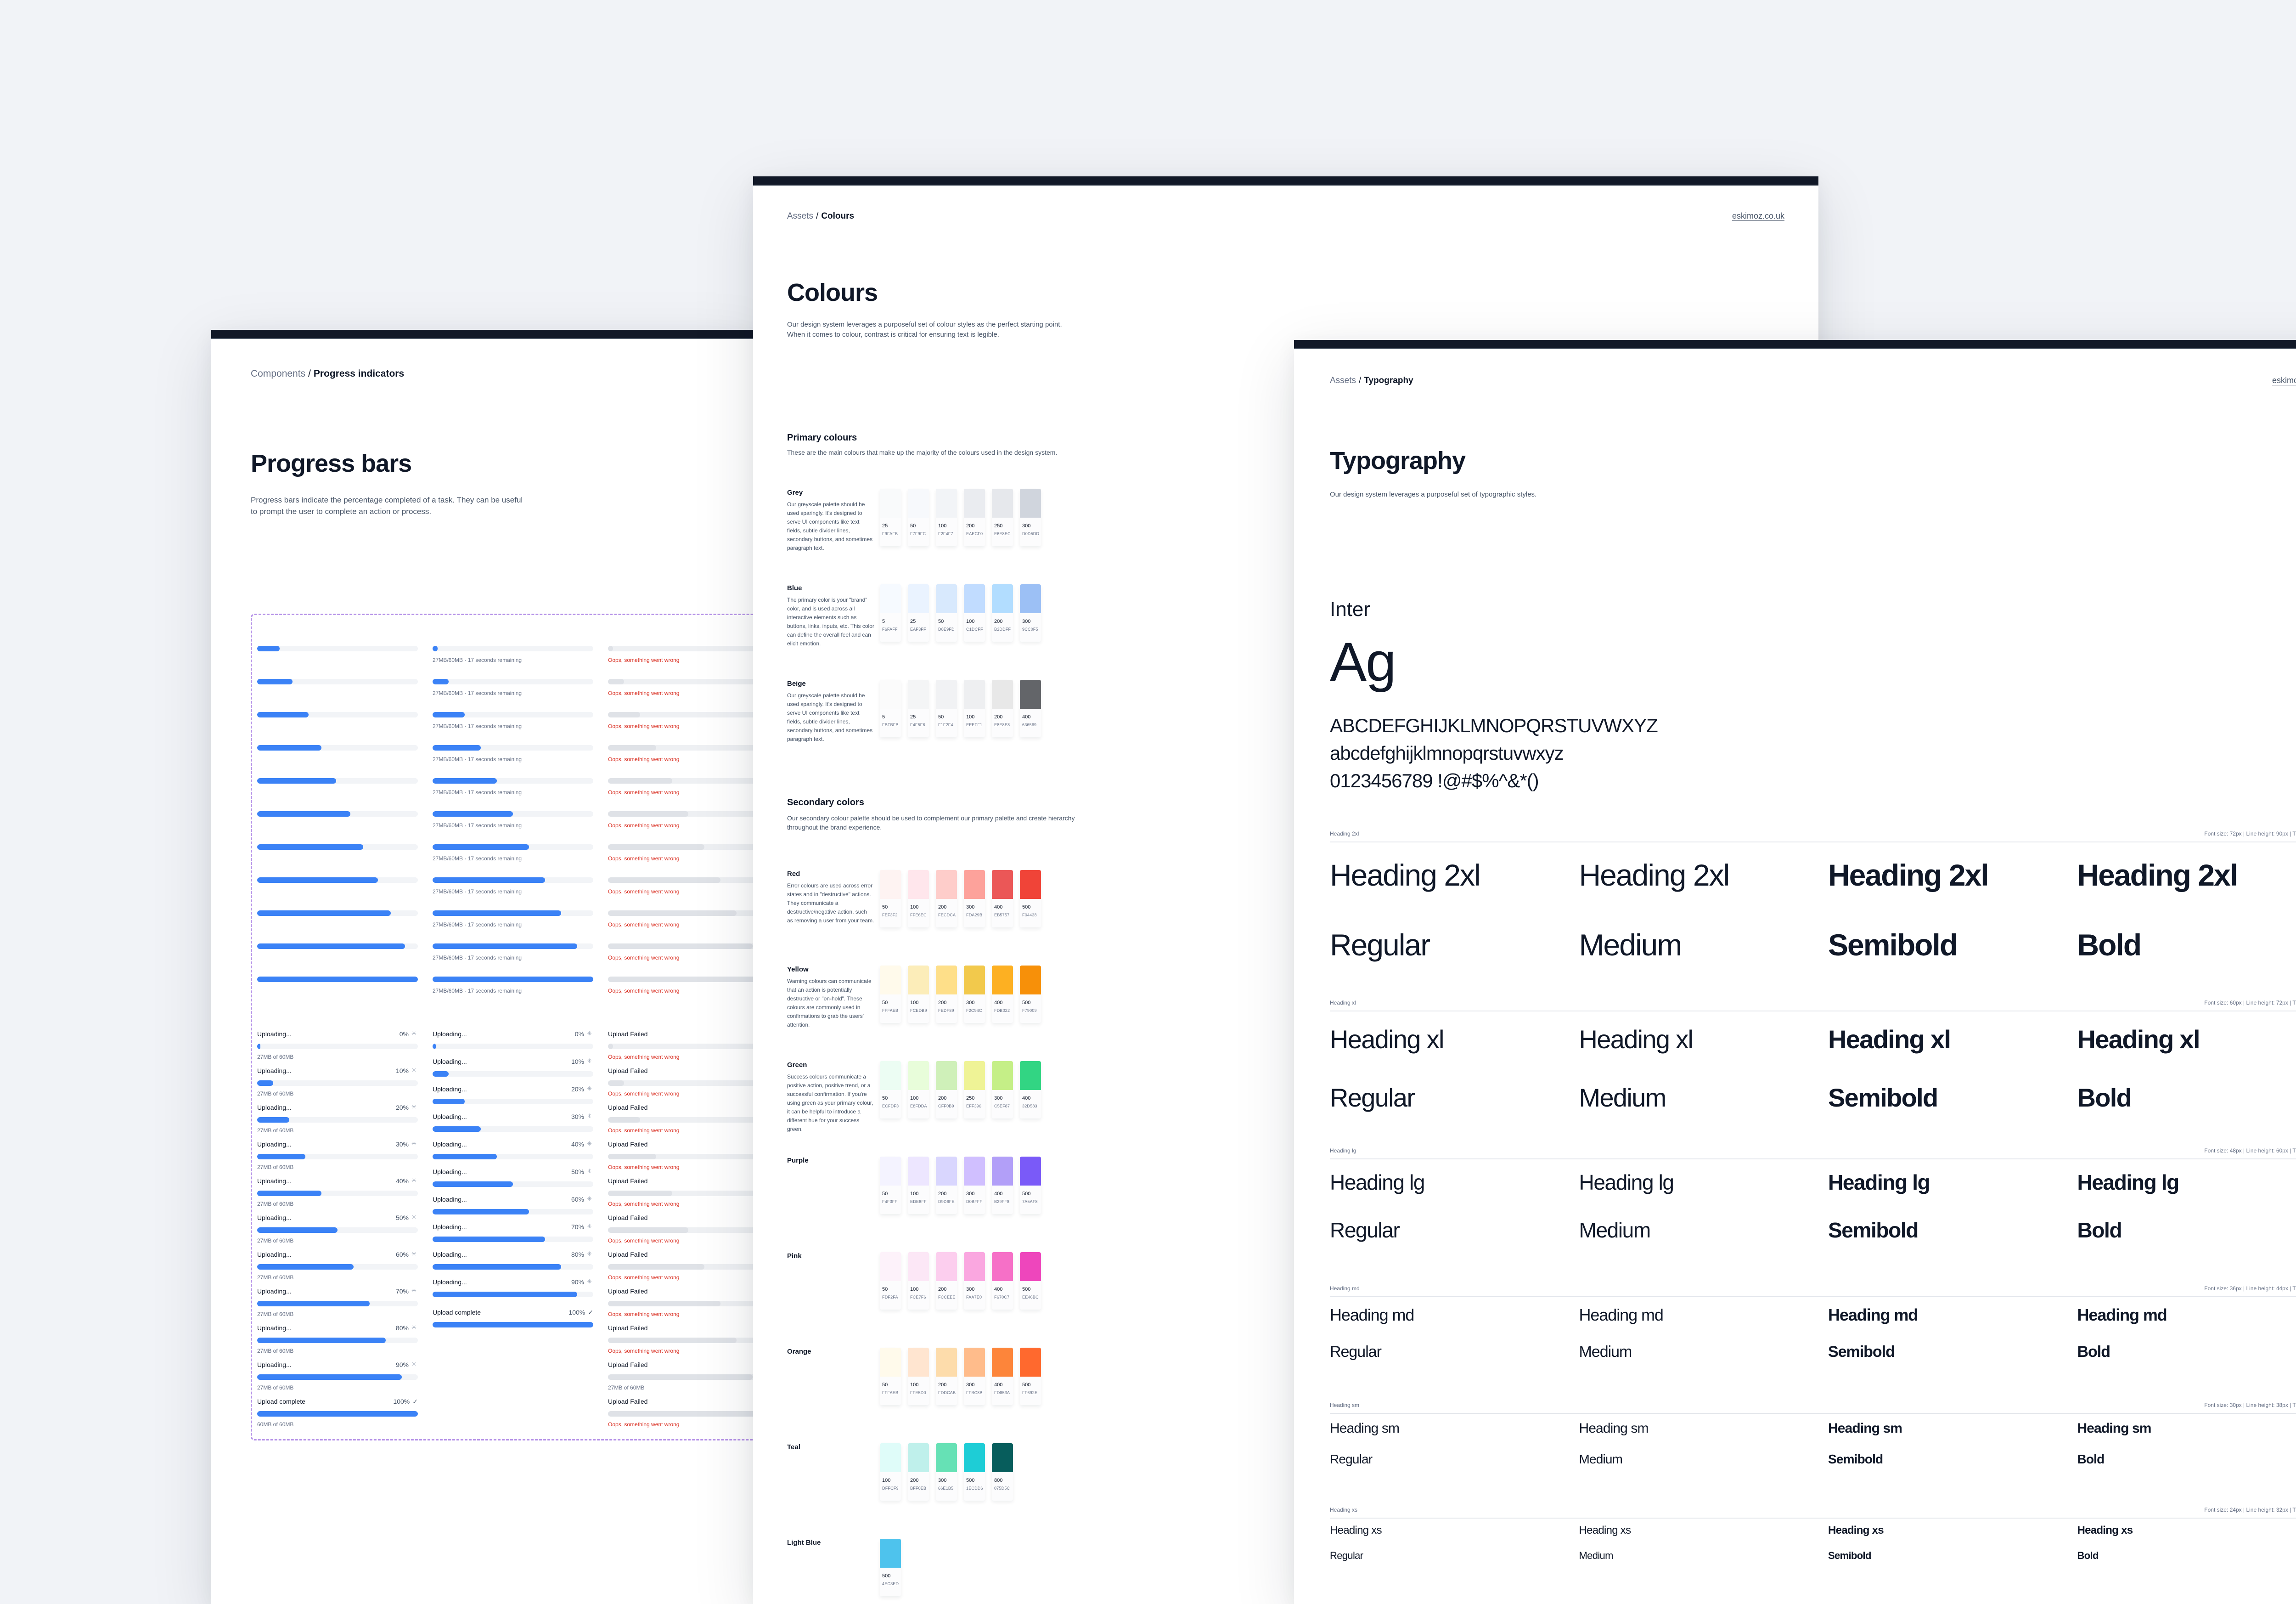 The width and height of the screenshot is (2296, 1604). What do you see at coordinates (975, 1488) in the screenshot?
I see `swatch-hex: 1ECDD6` at bounding box center [975, 1488].